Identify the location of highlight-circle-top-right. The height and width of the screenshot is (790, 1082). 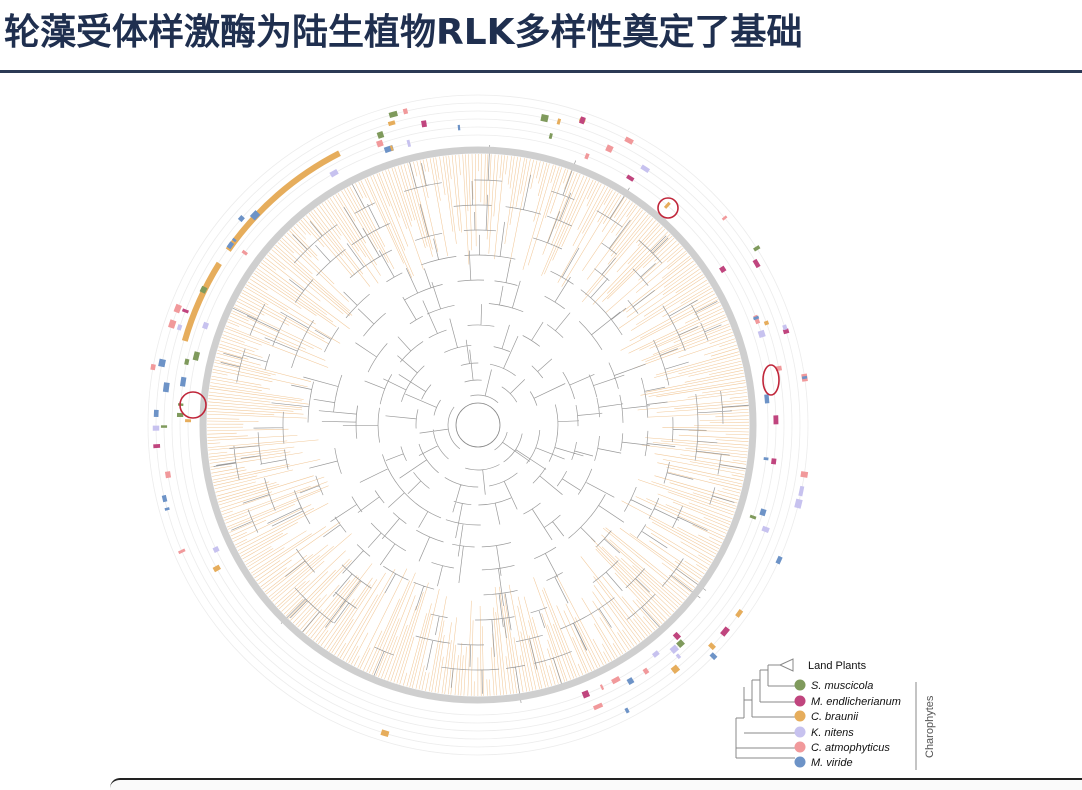
(668, 208).